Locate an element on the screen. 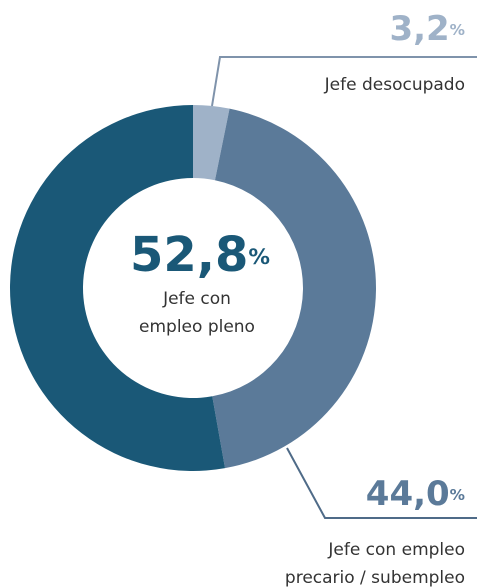  category-label: Jefe con is located at coordinates (196, 299).